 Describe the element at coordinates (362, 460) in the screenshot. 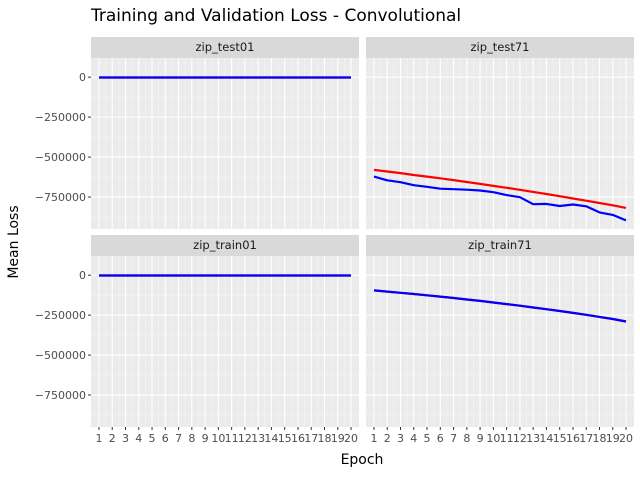

I see `x-axis-label: Epoch` at that location.